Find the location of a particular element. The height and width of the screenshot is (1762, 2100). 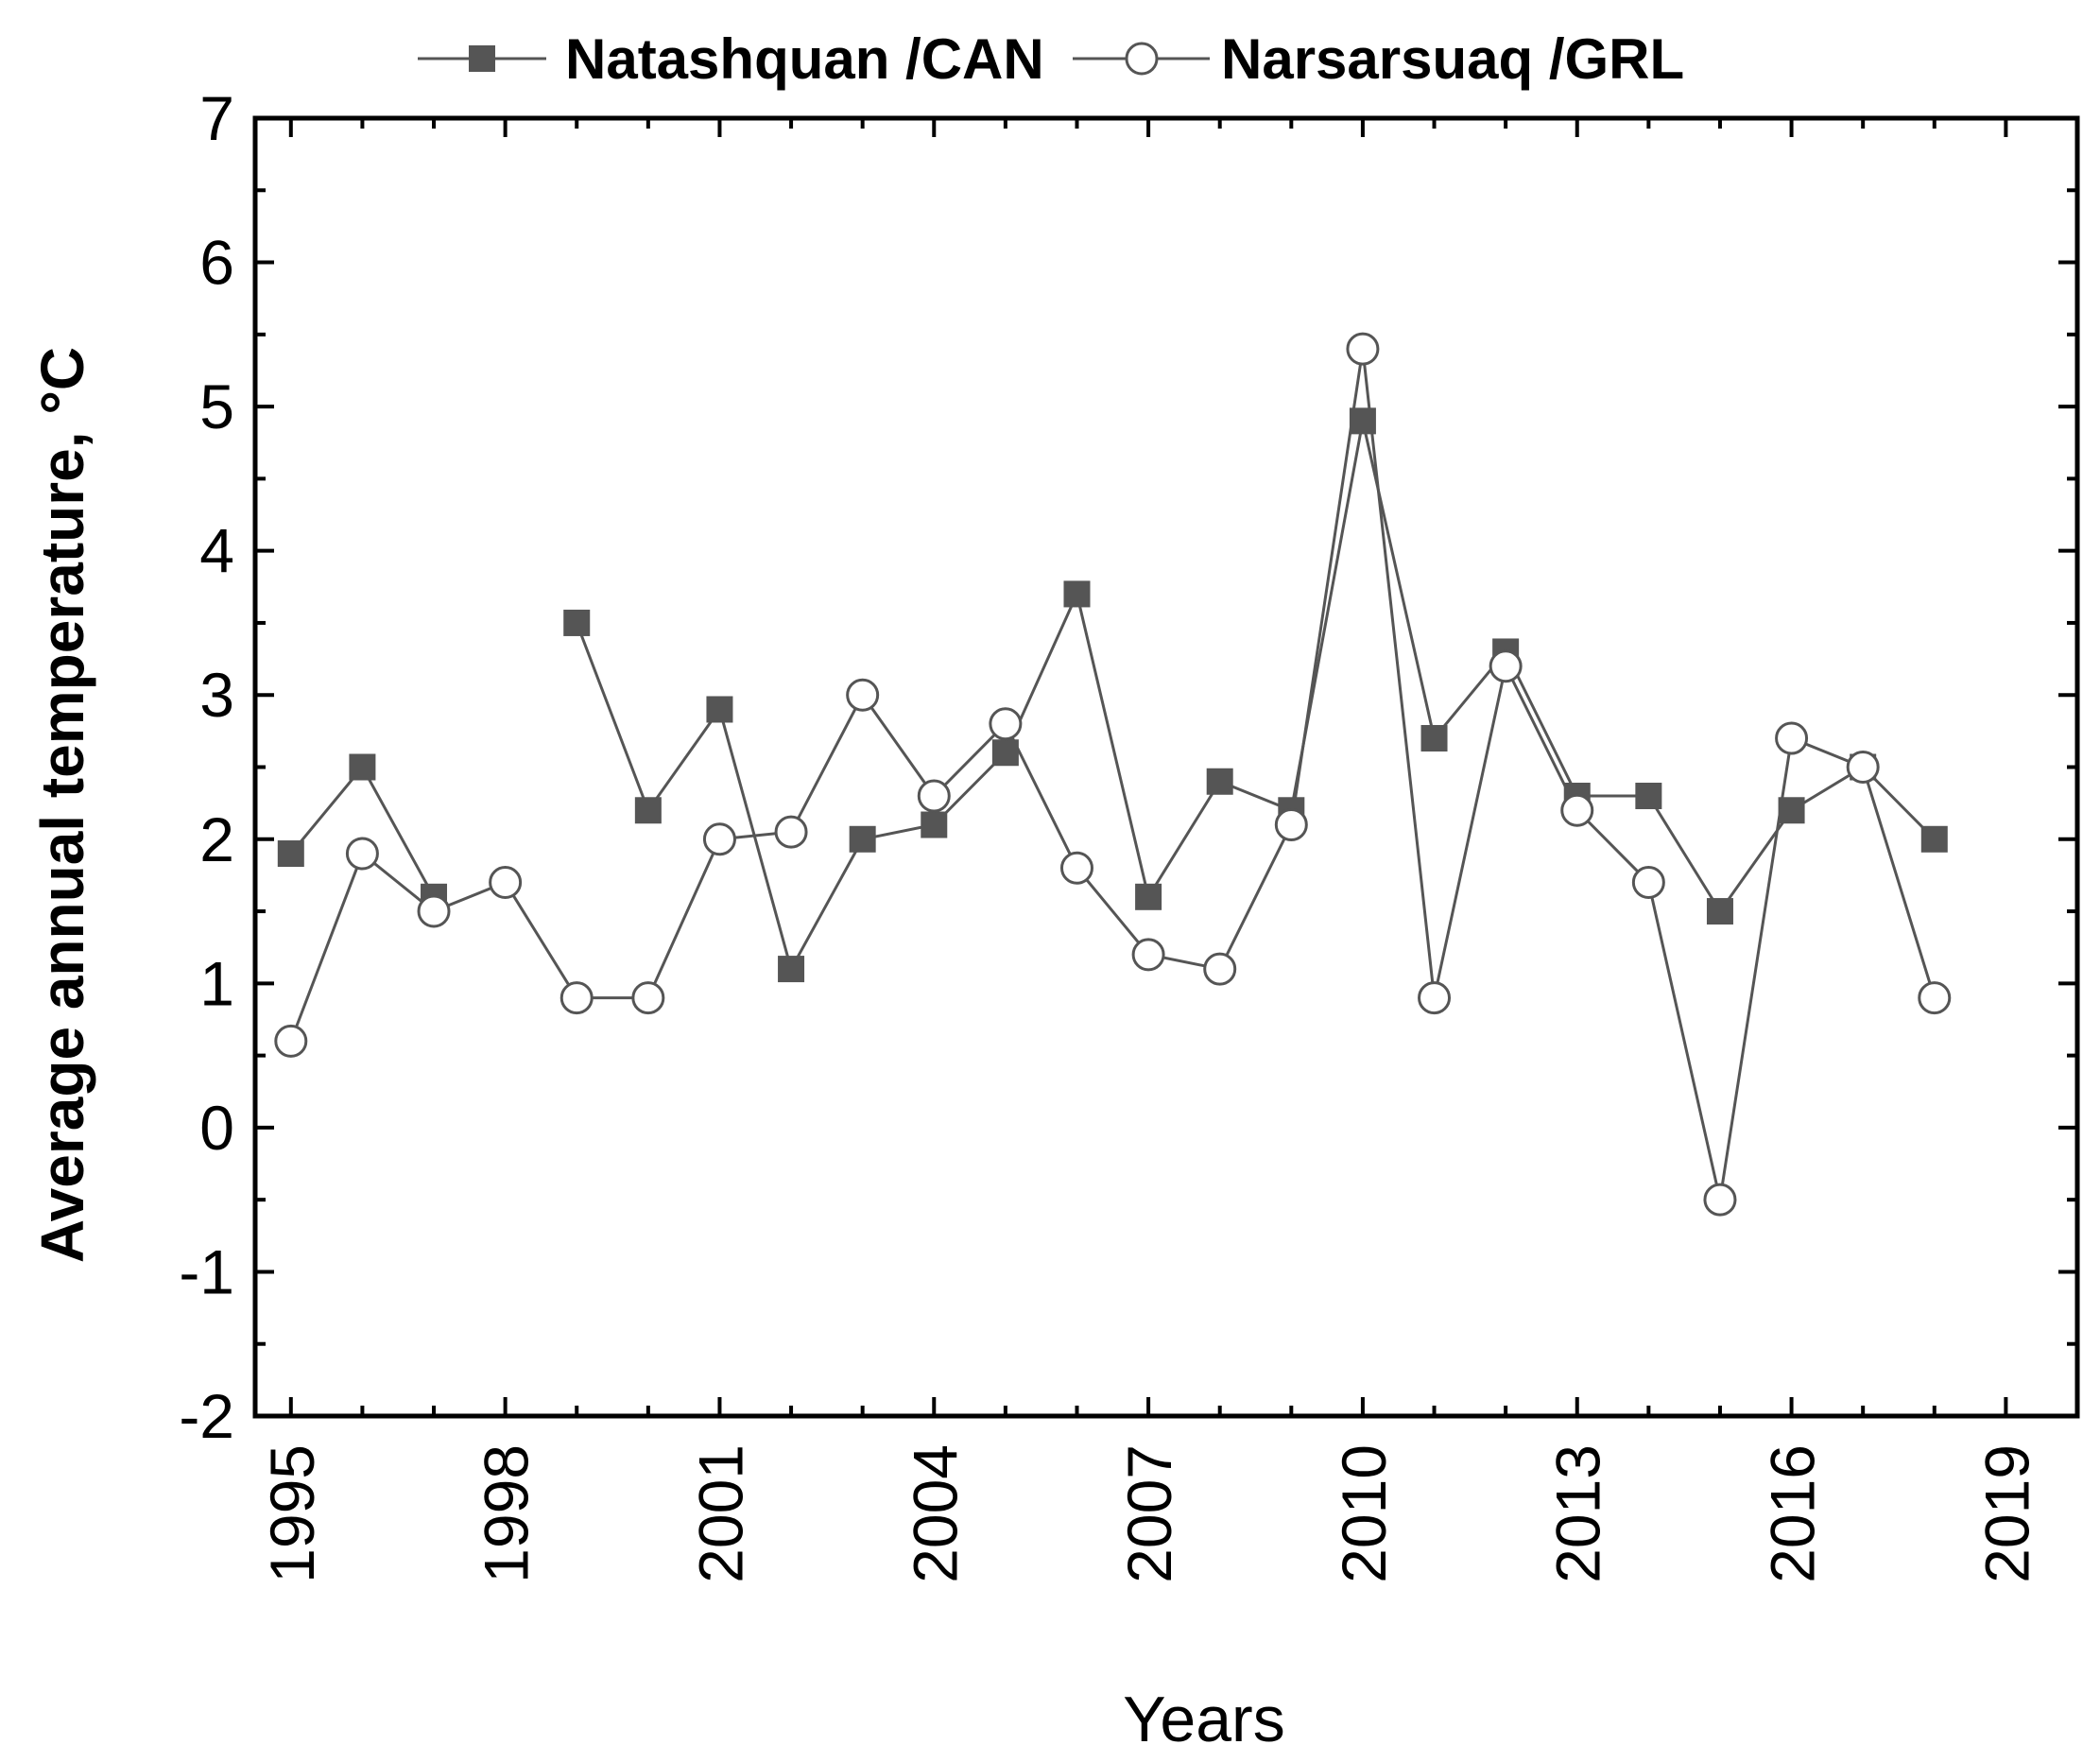

y-tick-label: 7 is located at coordinates (217, 118).